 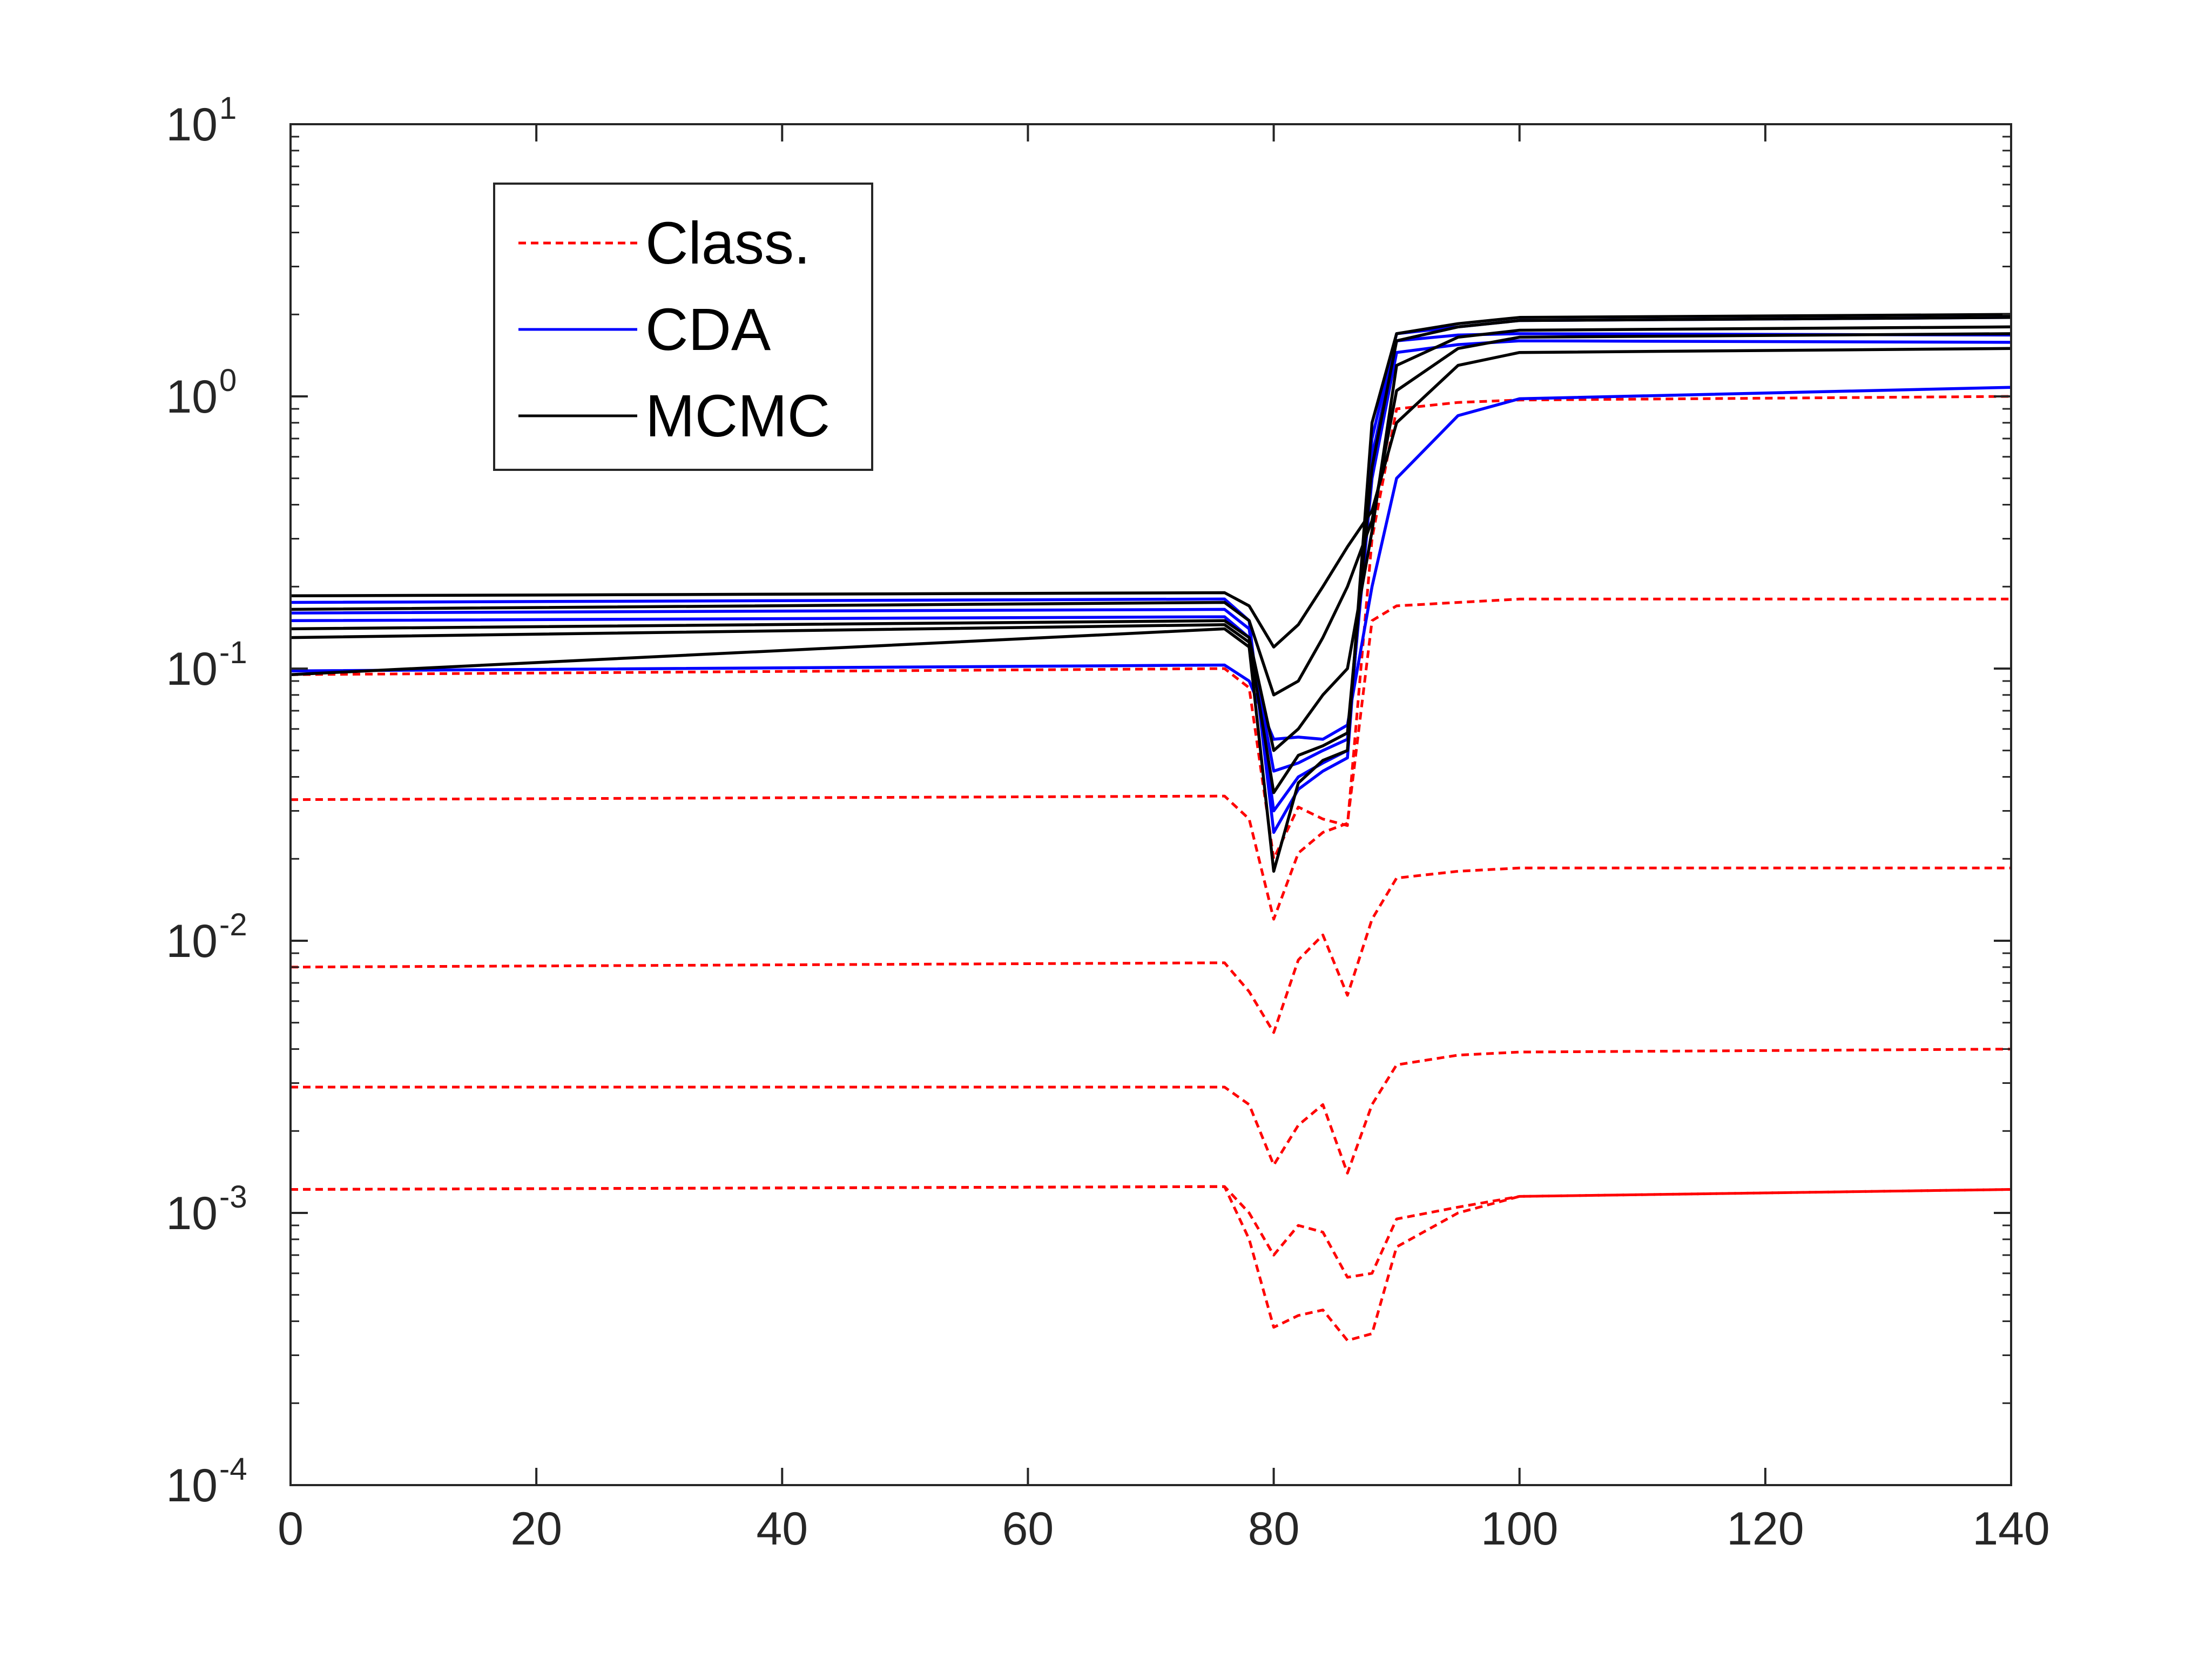 I want to click on x-tick-label: 20, so click(x=536, y=1529).